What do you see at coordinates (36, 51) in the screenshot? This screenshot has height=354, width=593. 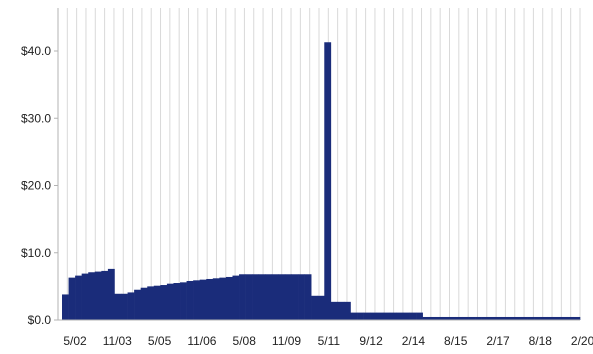 I see `y-tick-label: $40.0` at bounding box center [36, 51].